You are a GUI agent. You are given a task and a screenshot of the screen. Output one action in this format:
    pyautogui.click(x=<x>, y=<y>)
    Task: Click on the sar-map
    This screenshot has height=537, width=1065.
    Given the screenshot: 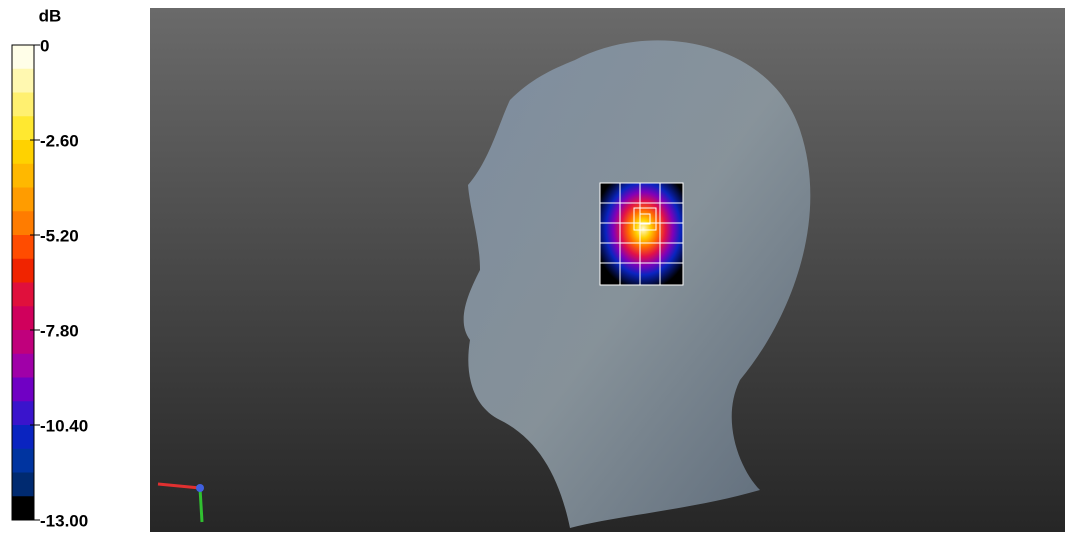 What is the action you would take?
    pyautogui.click(x=641, y=234)
    